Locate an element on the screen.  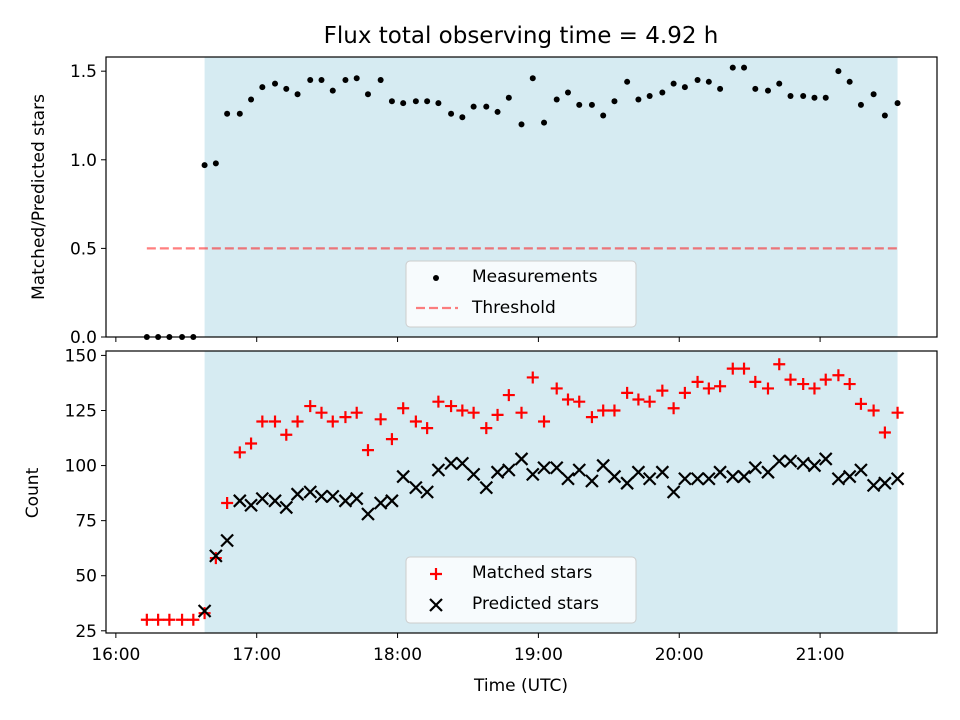
legend-label: Matched stars is located at coordinates (532, 573).